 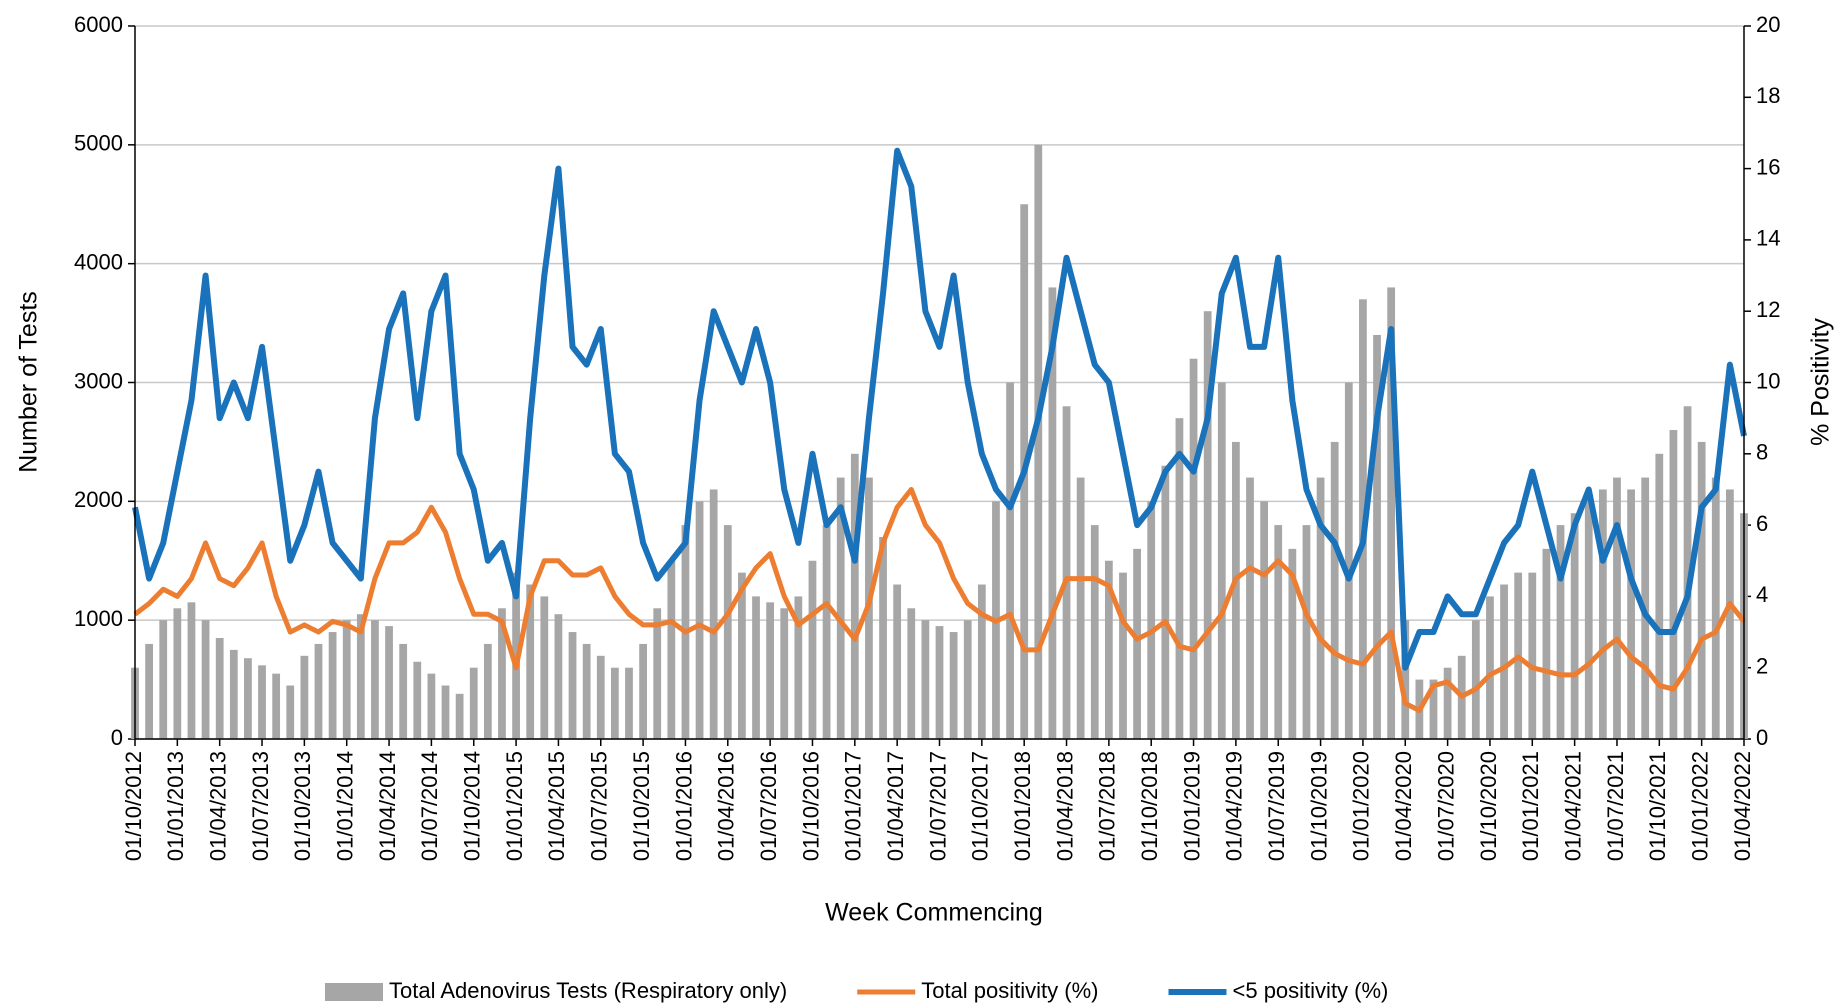 What do you see at coordinates (1009, 990) in the screenshot?
I see `legend-label: Total positivity (%)` at bounding box center [1009, 990].